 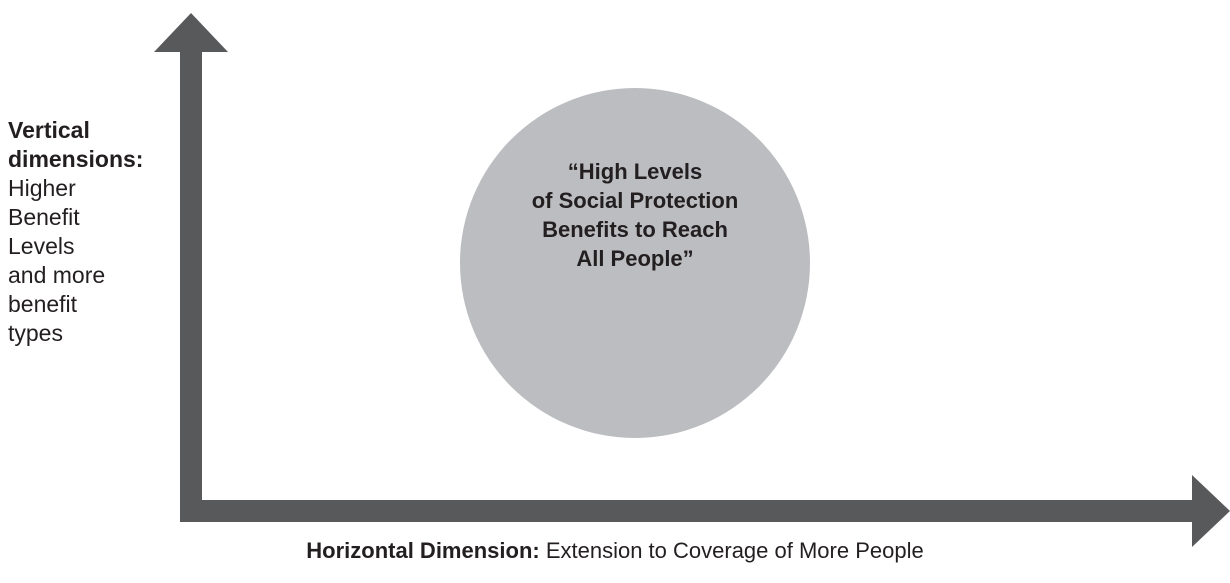 What do you see at coordinates (426, 550) in the screenshot?
I see `horizontal-axis-title: Horizontal Dimension:` at bounding box center [426, 550].